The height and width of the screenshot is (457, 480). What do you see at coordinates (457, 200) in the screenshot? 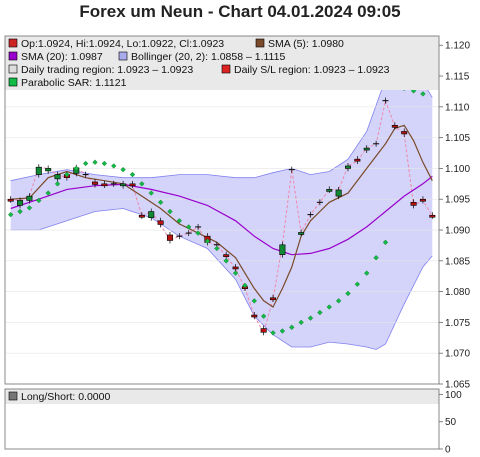
I see `y-tick-label: 1.095` at bounding box center [457, 200].